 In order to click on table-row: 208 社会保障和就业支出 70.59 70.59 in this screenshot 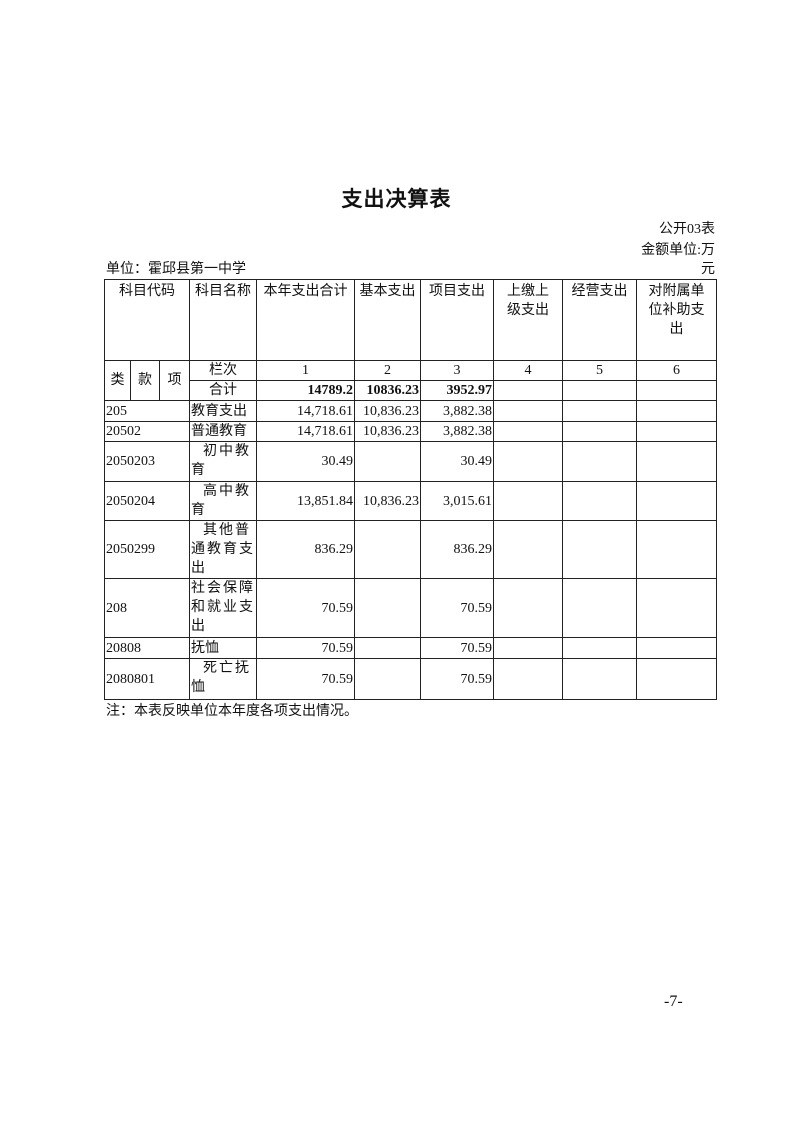, I will do `click(410, 608)`.